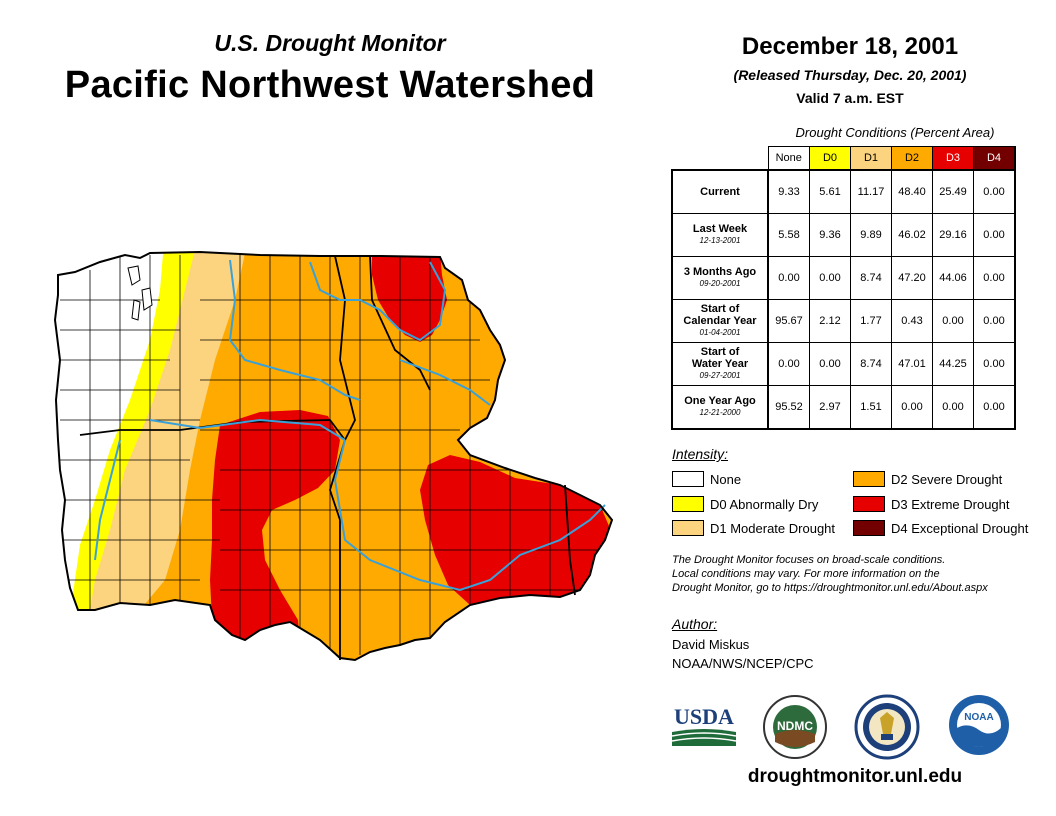 This screenshot has height=816, width=1056. I want to click on doc-seal-logo, so click(887, 727).